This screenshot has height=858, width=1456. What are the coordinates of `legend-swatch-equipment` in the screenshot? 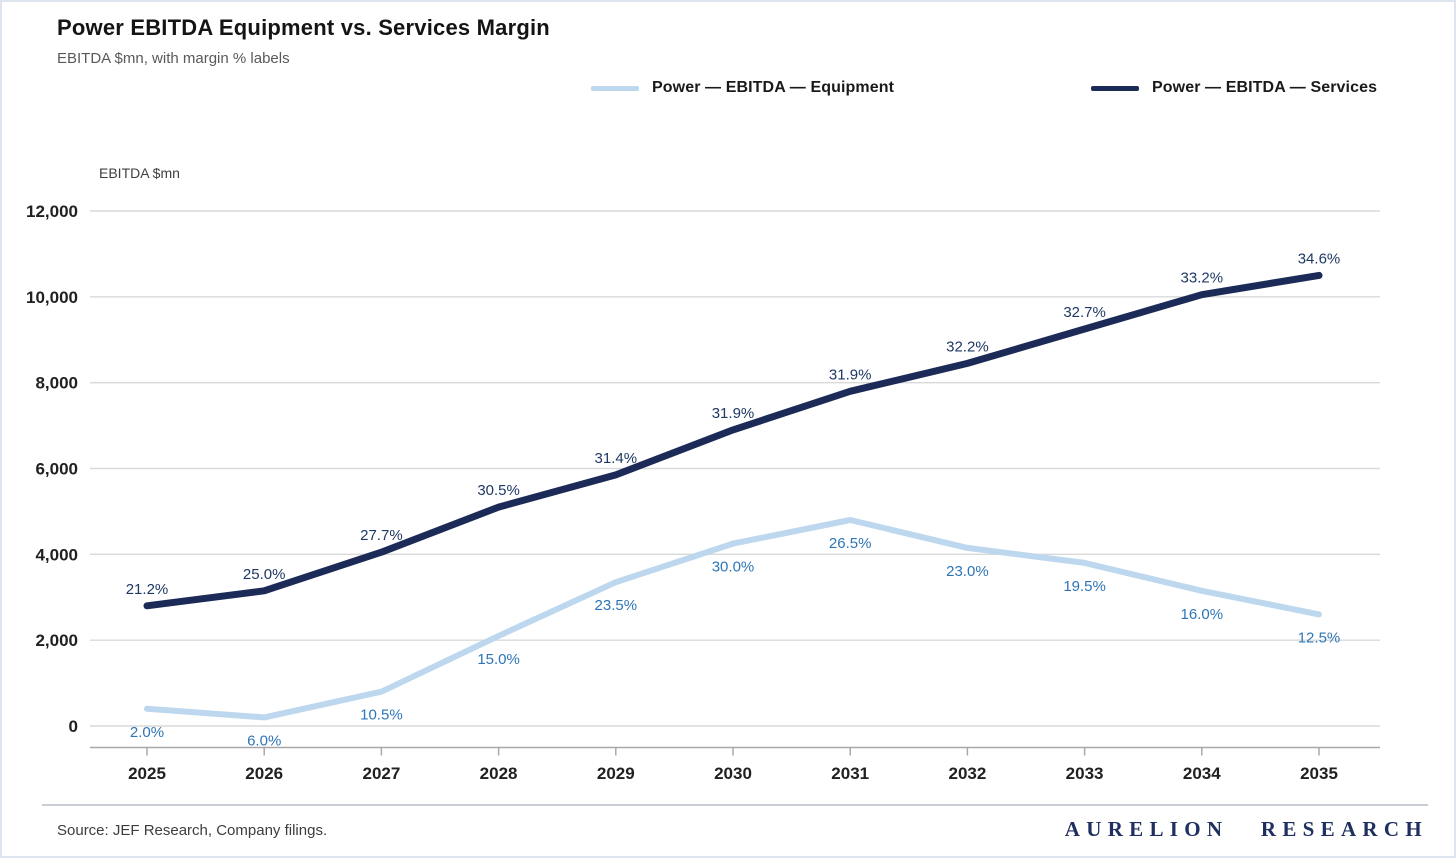 It's located at (615, 88).